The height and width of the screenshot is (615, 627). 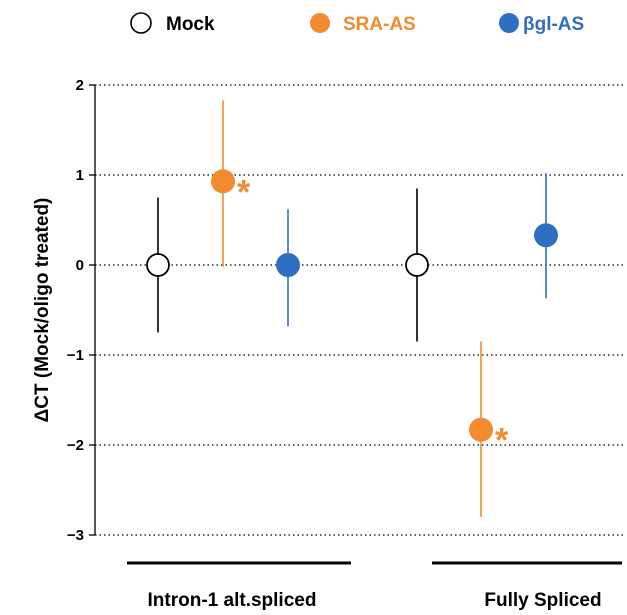 What do you see at coordinates (80, 265) in the screenshot?
I see `y-tick-label: 0` at bounding box center [80, 265].